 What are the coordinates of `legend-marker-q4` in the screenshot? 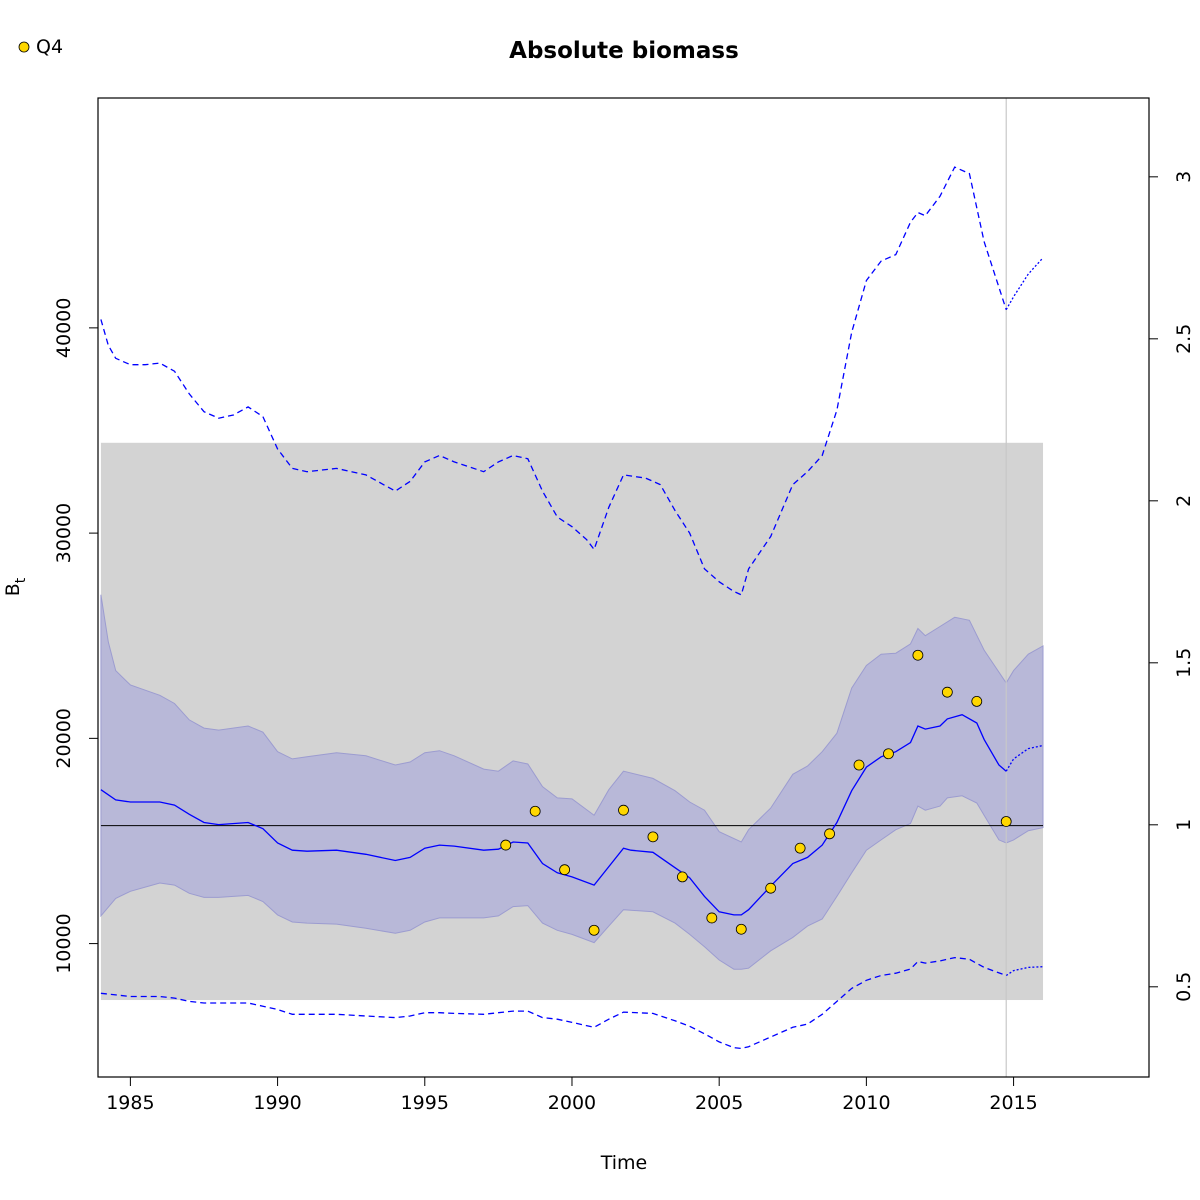 It's located at (24, 47).